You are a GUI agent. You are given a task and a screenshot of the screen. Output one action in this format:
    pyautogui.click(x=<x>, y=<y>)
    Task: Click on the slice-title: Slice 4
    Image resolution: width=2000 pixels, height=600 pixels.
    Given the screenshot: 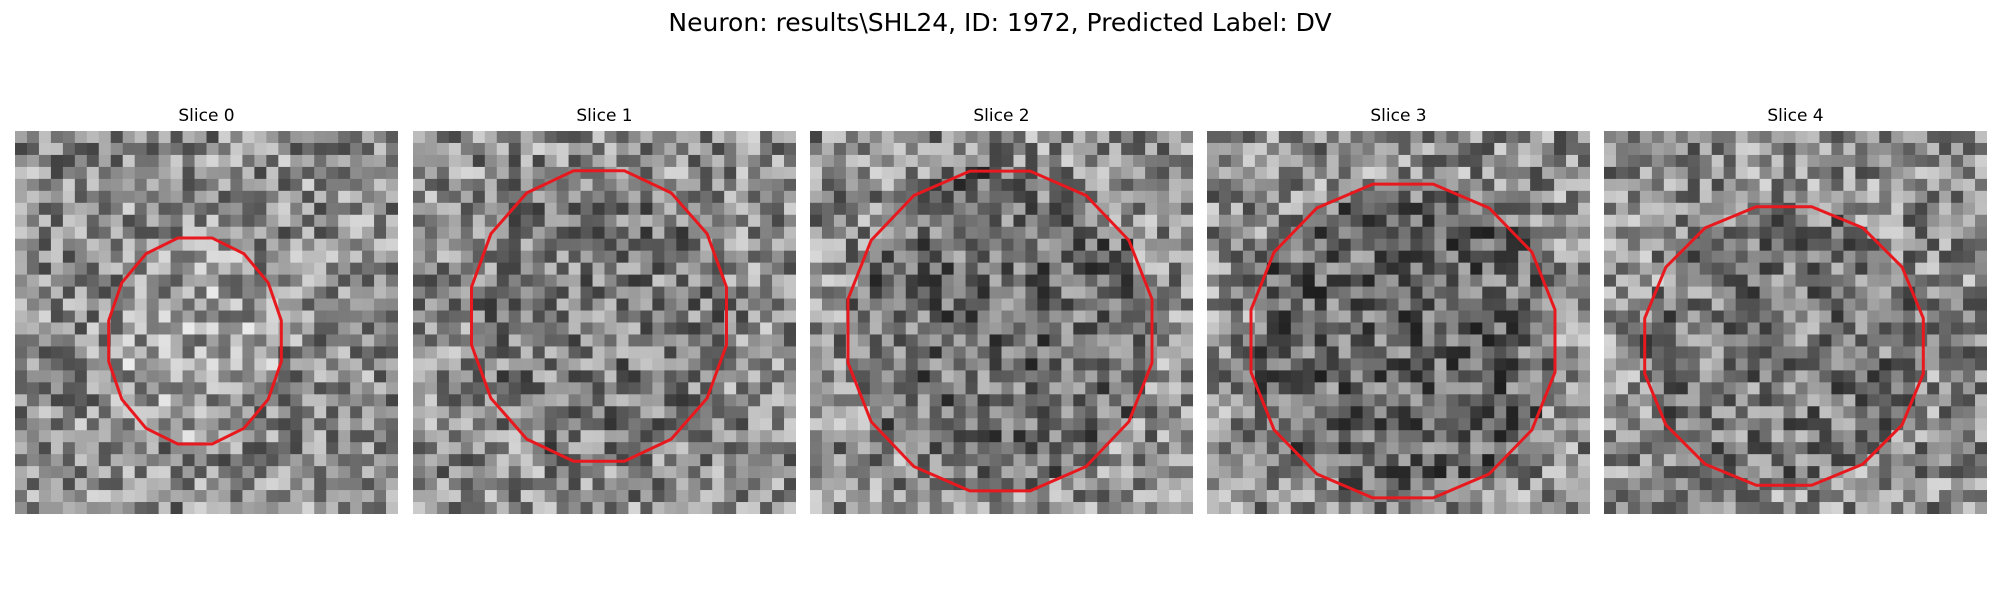 What is the action you would take?
    pyautogui.click(x=1795, y=116)
    